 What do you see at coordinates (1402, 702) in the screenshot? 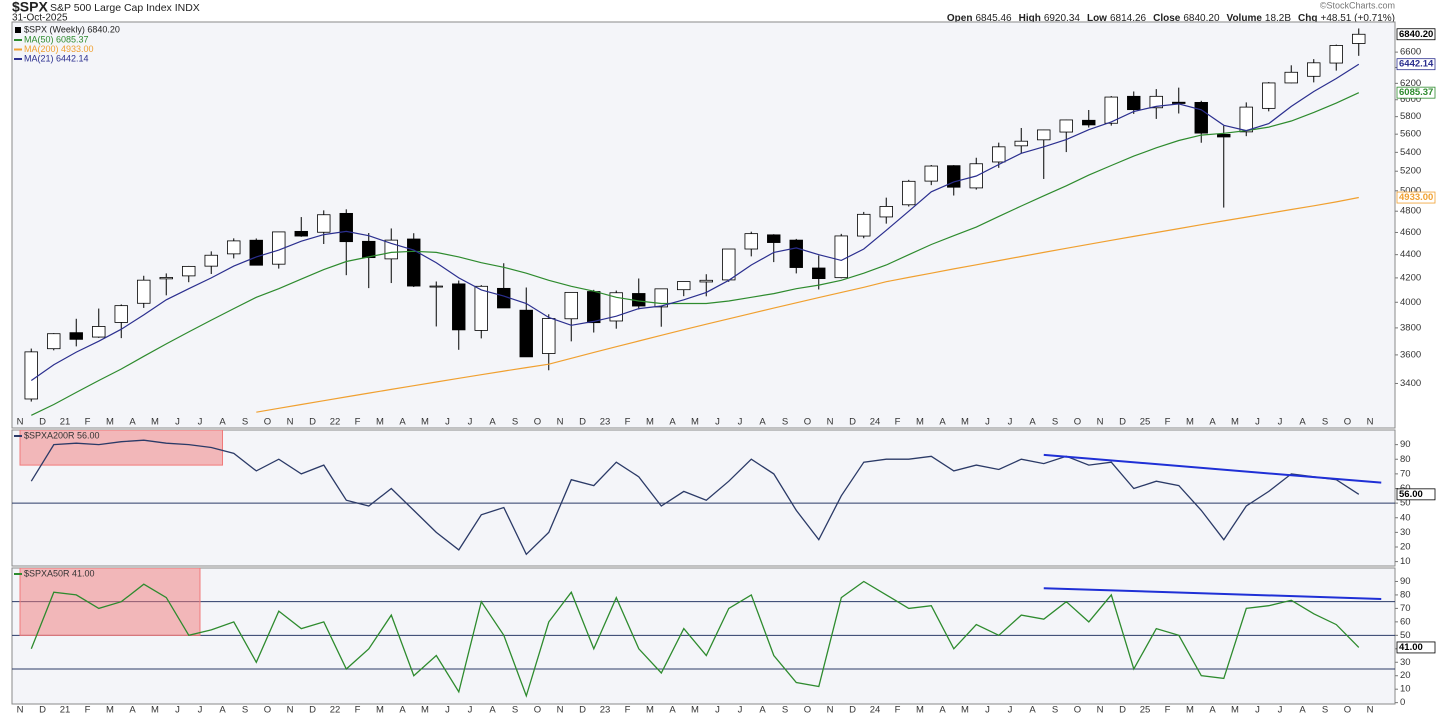
I see `y-tick-label: 0` at bounding box center [1402, 702].